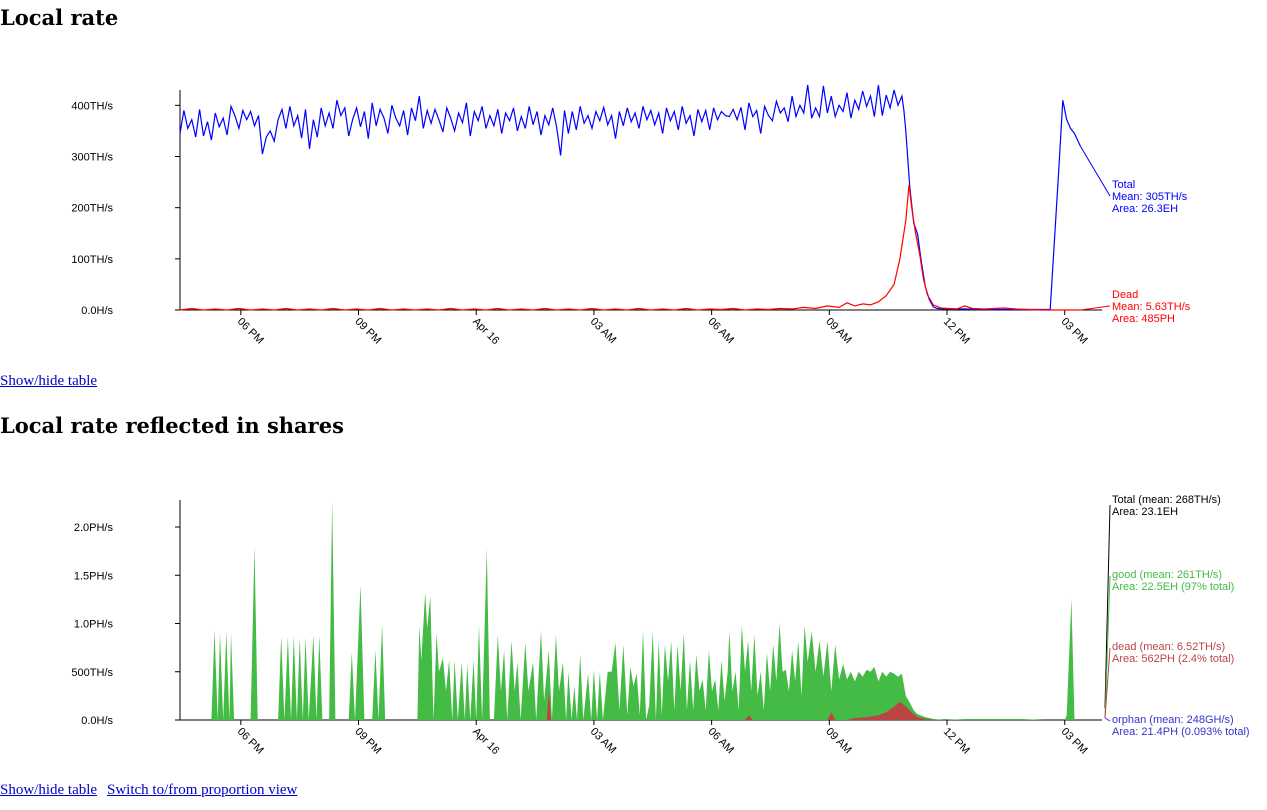 This screenshot has height=810, width=1267. Describe the element at coordinates (630, 705) in the screenshot. I see `series-area-dead` at that location.